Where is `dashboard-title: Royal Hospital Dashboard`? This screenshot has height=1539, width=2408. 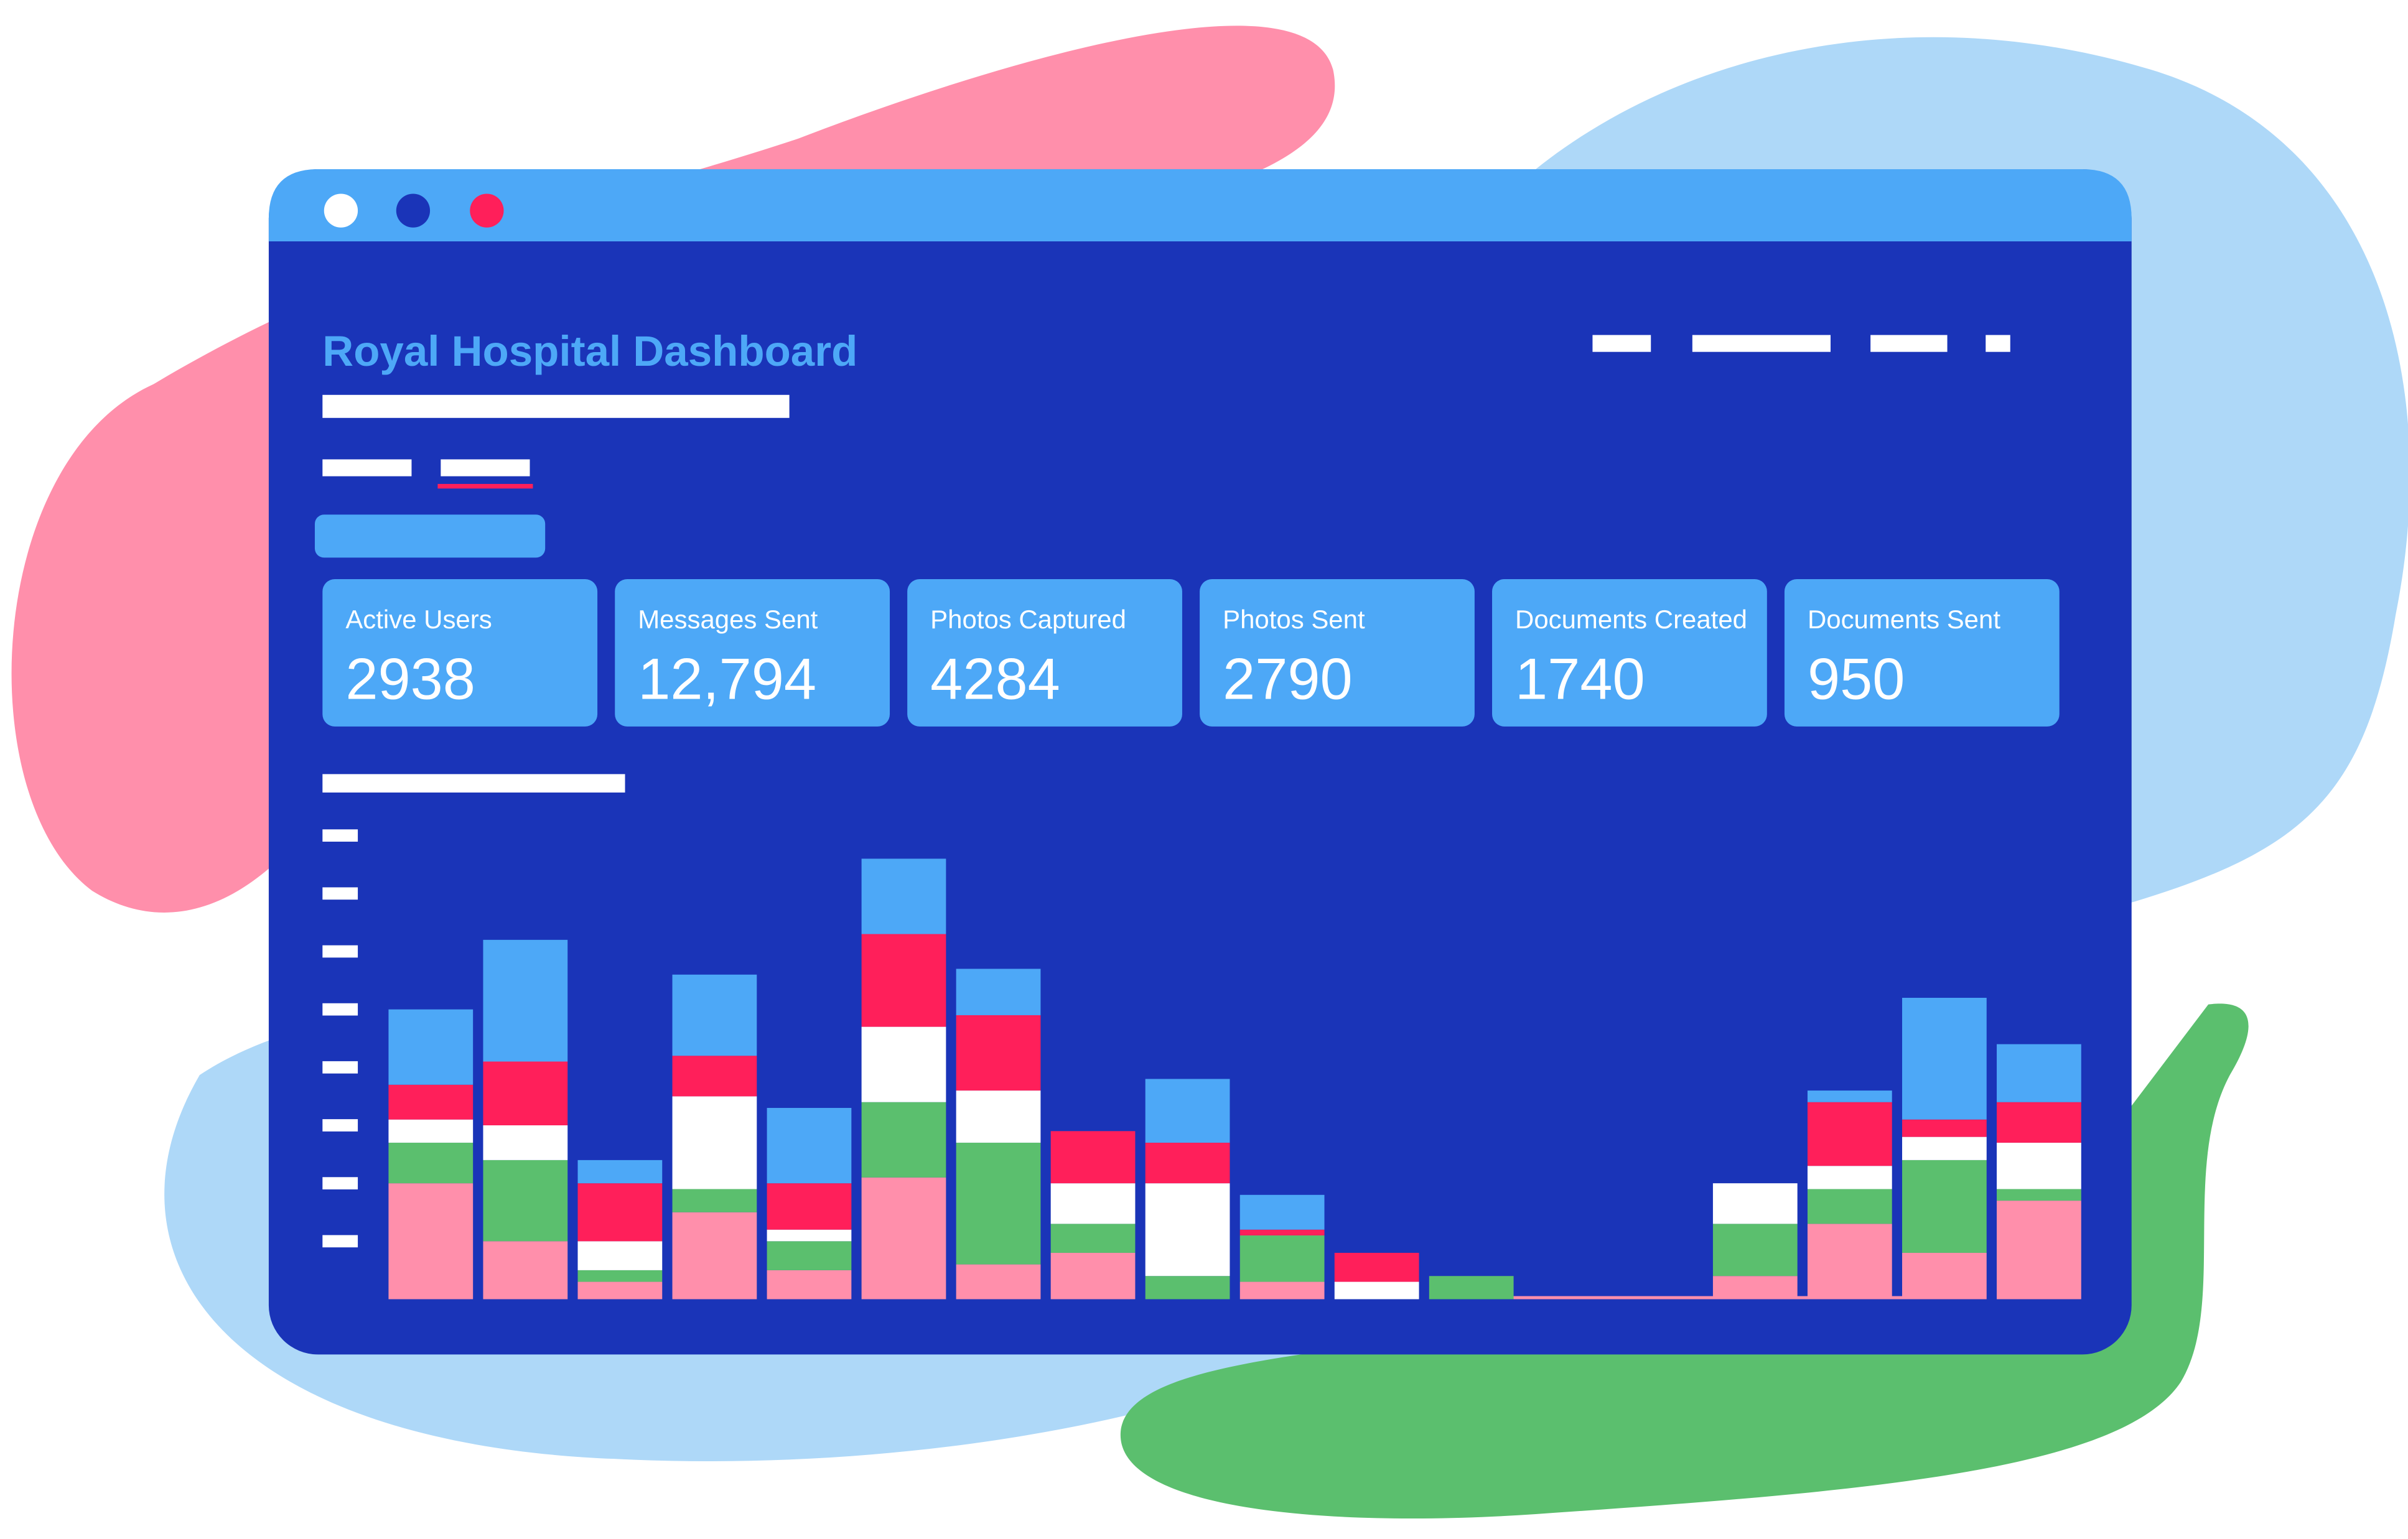 dashboard-title: Royal Hospital Dashboard is located at coordinates (589, 351).